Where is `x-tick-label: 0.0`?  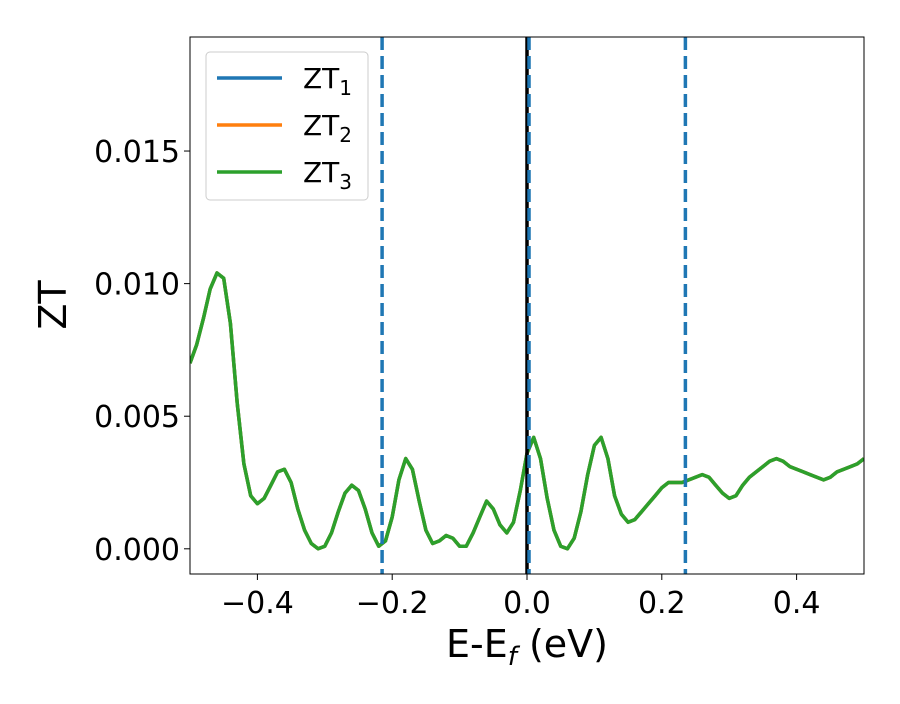 x-tick-label: 0.0 is located at coordinates (527, 603).